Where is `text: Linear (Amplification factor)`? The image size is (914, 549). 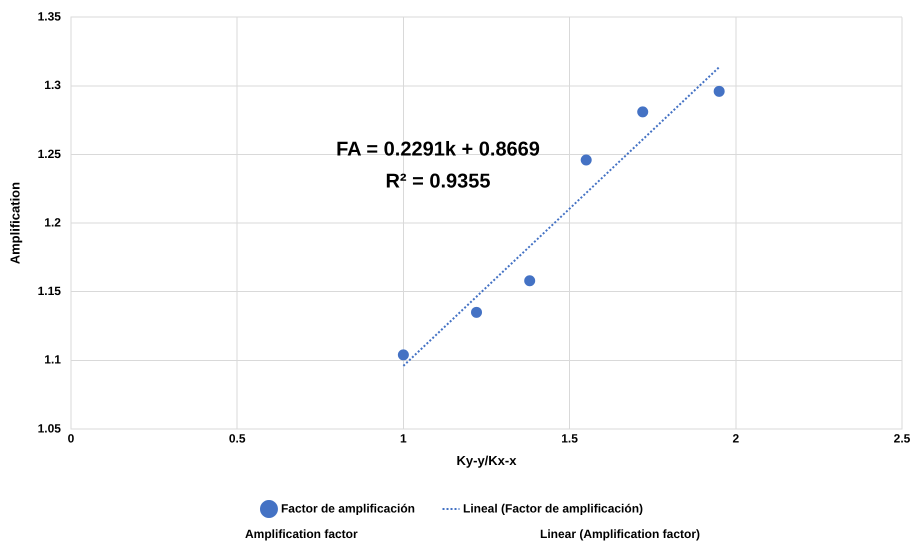 text: Linear (Amplification factor) is located at coordinates (620, 534).